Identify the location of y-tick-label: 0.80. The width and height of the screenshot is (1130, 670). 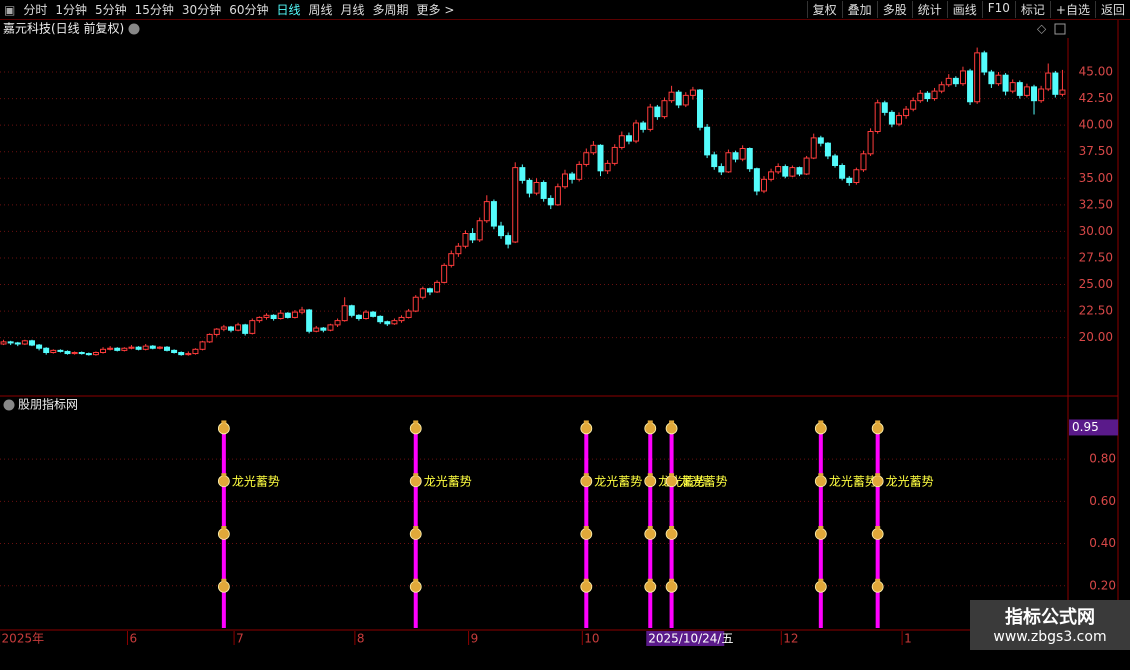
(1102, 459).